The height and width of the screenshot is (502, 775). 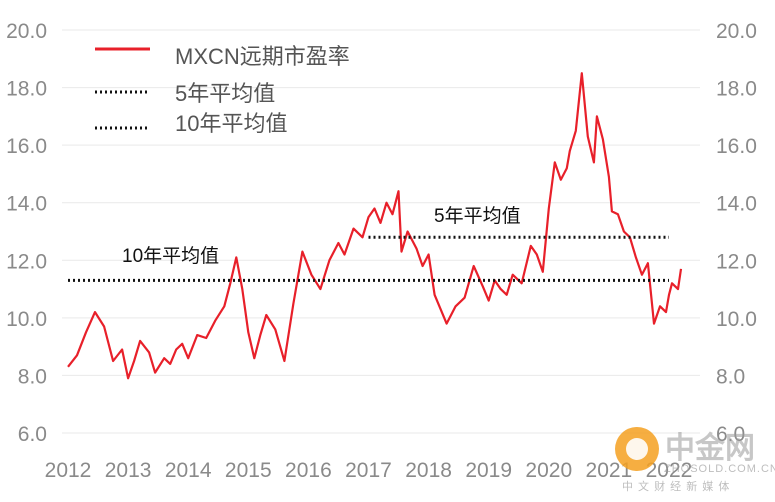 I want to click on legend: MXCN远期市盈率 5年平均值 10年平均值, so click(x=222, y=90).